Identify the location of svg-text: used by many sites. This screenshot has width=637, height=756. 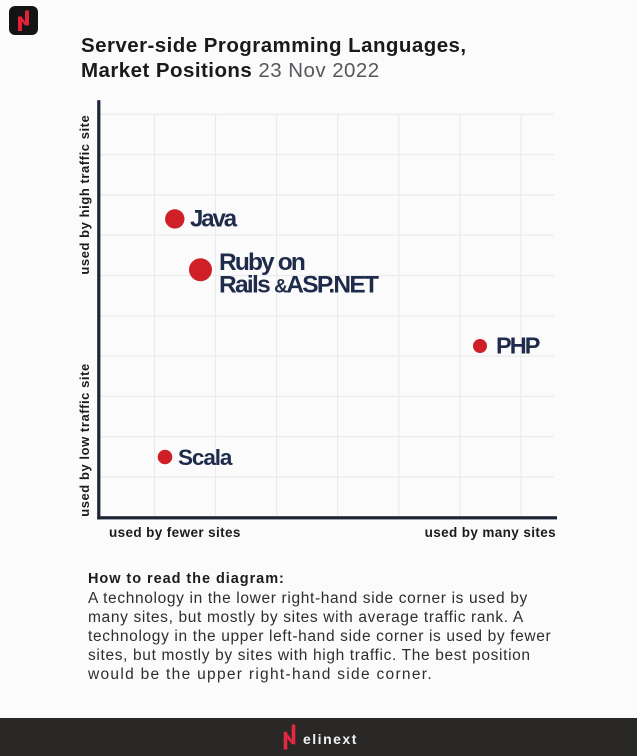
(490, 532).